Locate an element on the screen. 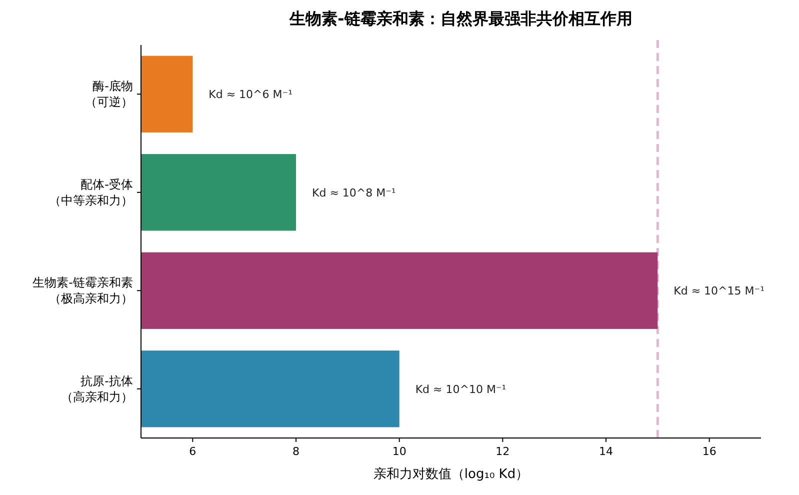 The image size is (799, 495). y-tick-label: 配体-受体（中等亲和力） is located at coordinates (91, 192).